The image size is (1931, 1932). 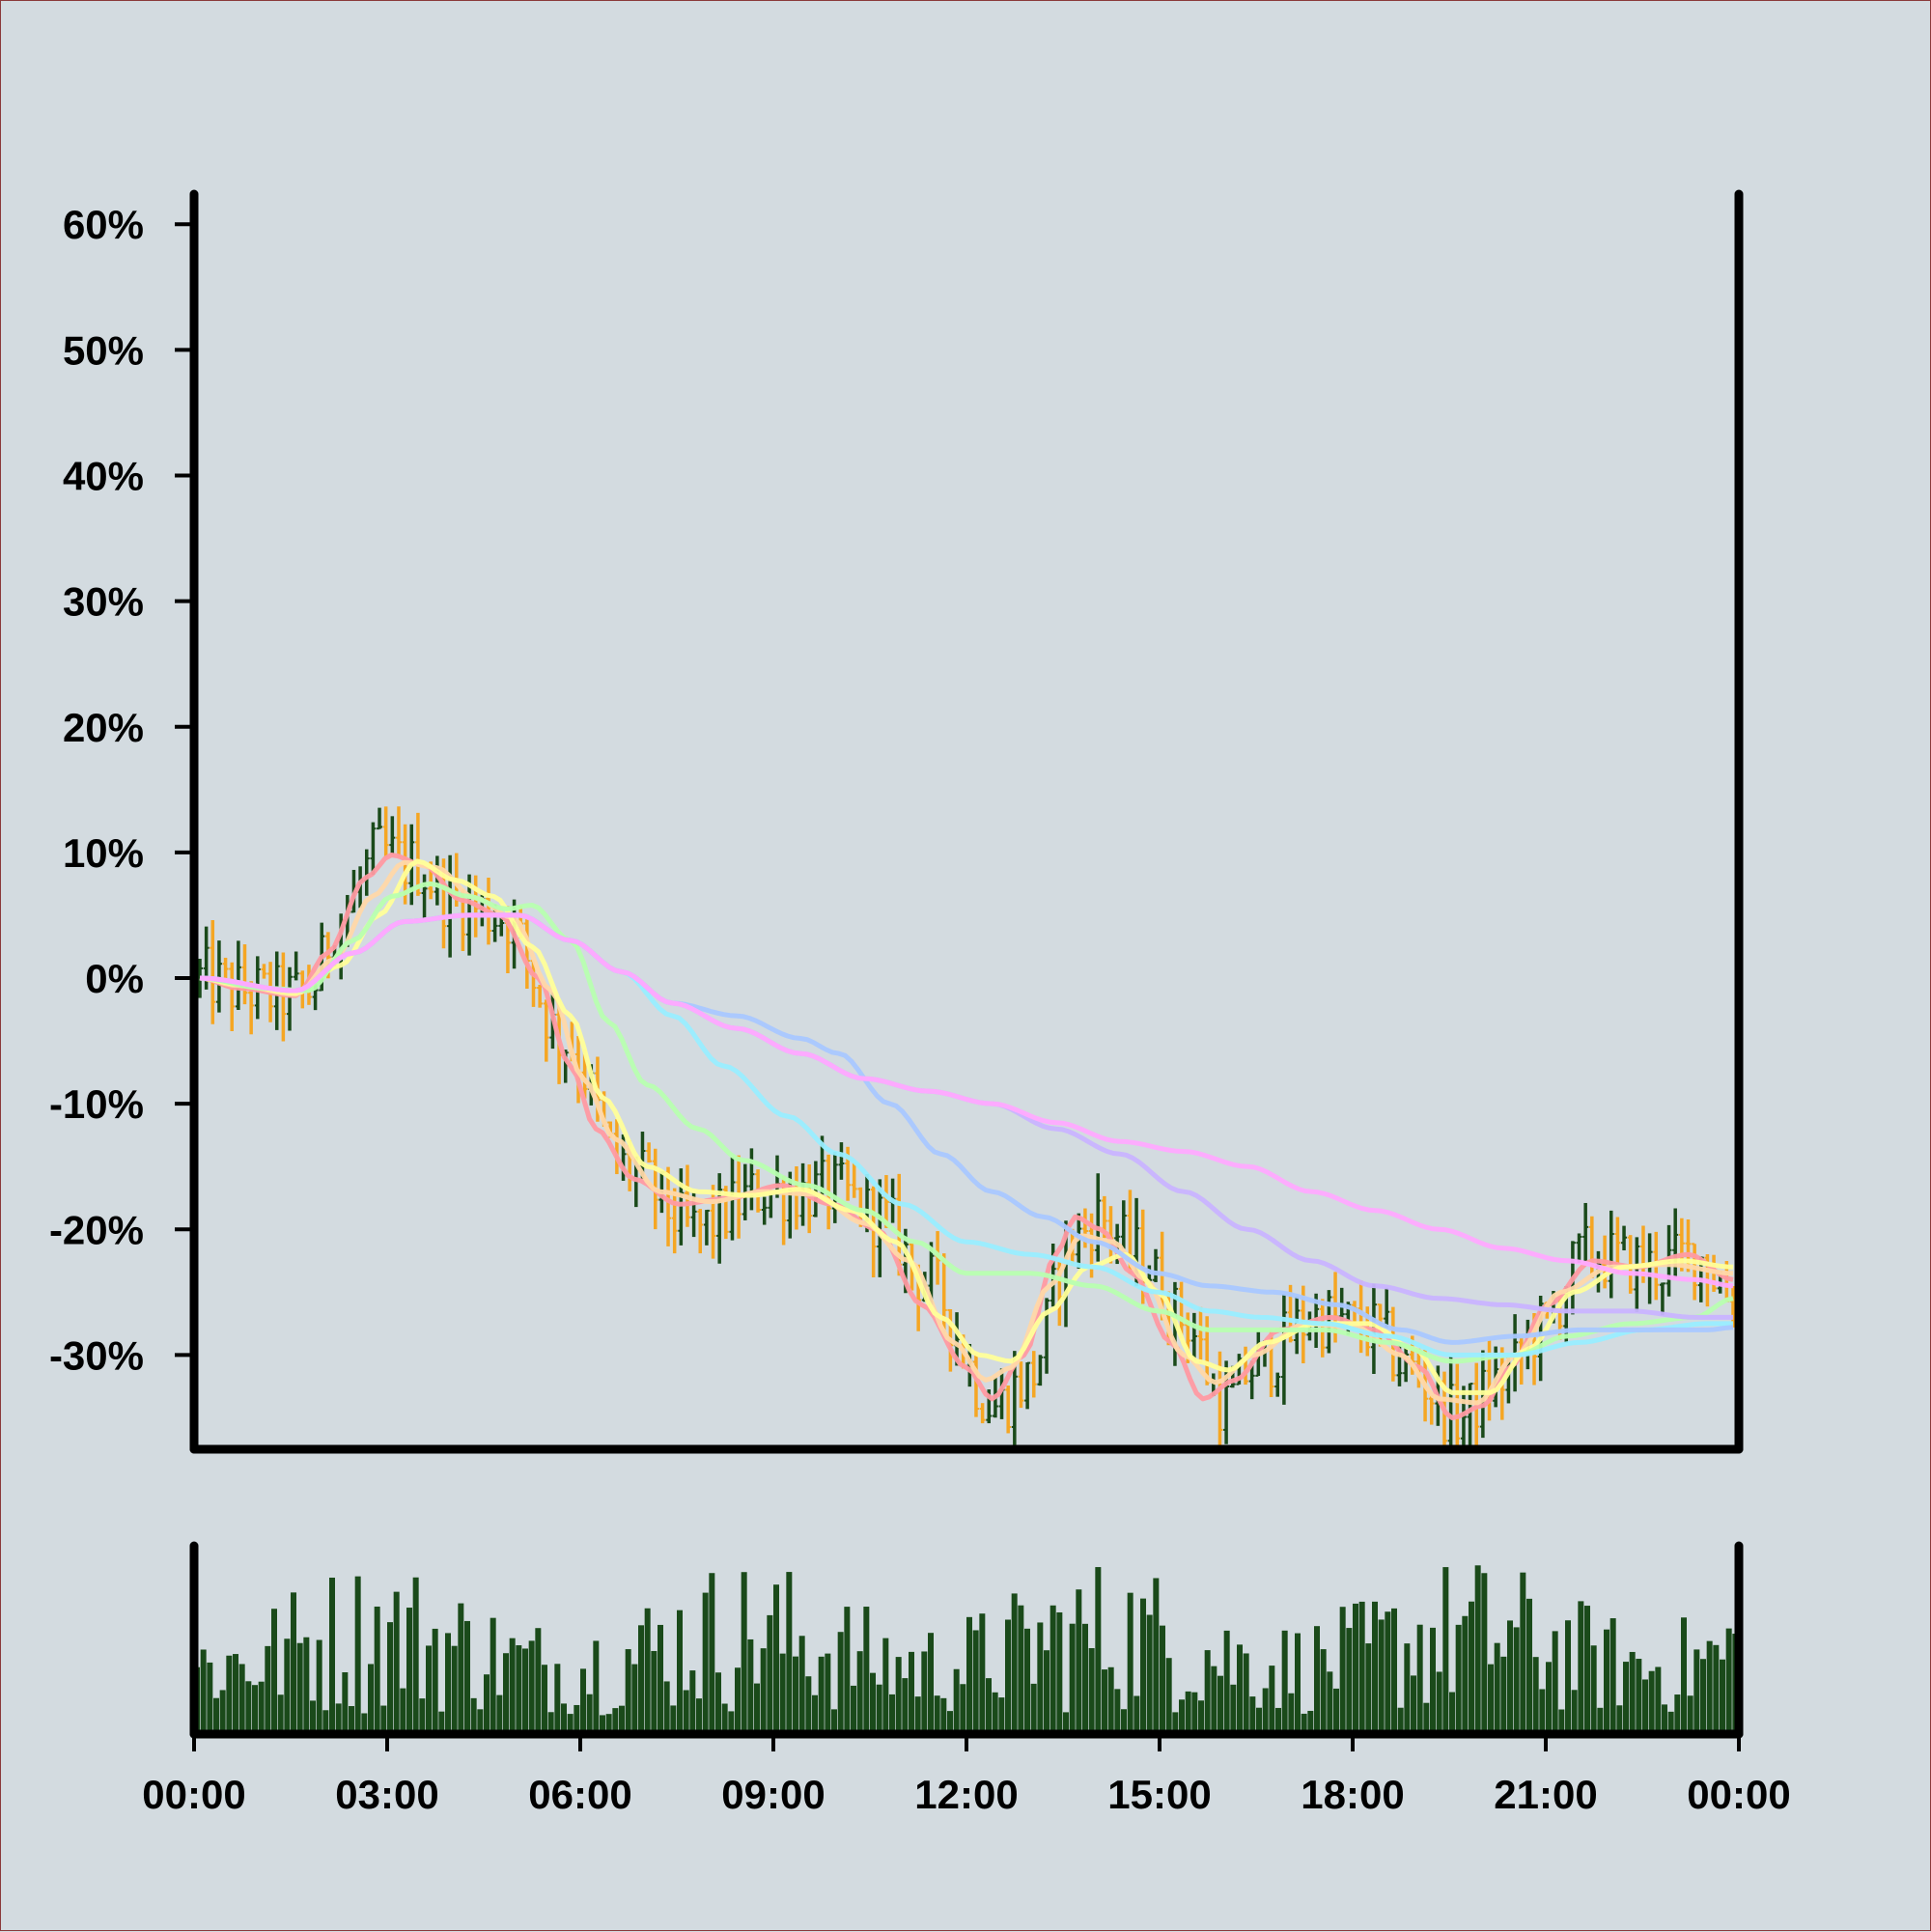 I want to click on y-tick-label: 0%, so click(x=114, y=979).